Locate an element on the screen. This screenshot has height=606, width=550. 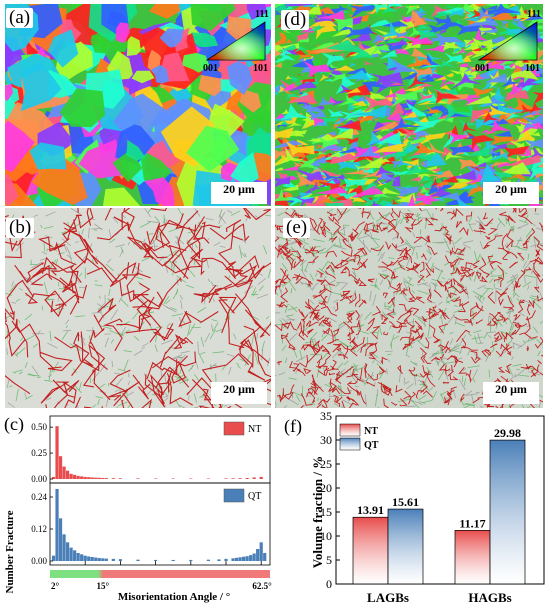
scale-bar-b: 20 μm is located at coordinates (239, 393).